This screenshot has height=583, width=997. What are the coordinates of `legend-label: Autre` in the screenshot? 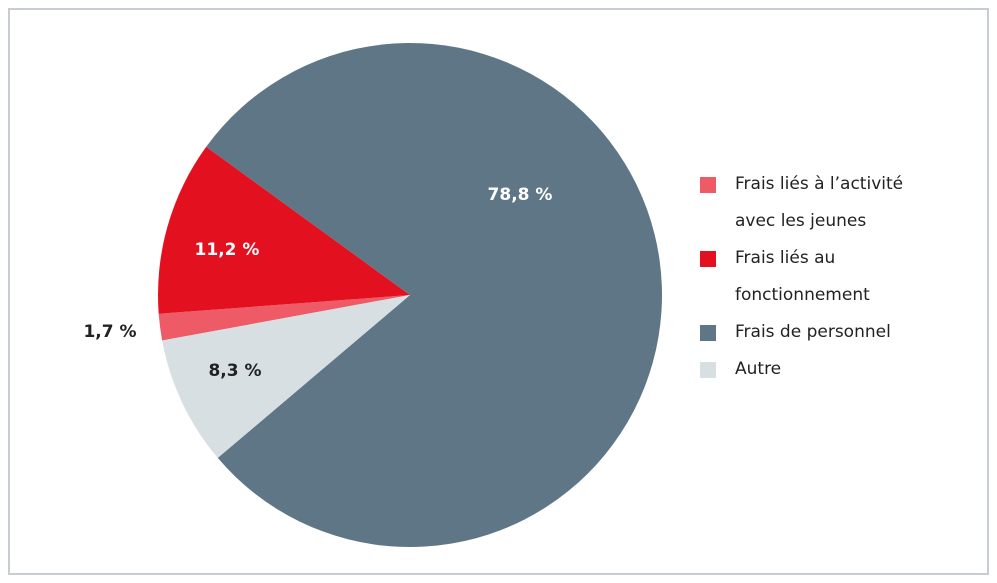 It's located at (758, 369).